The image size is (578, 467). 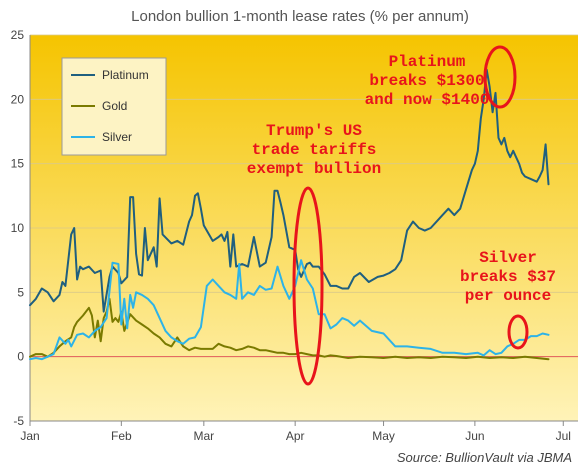 I want to click on annotation-line: trade tariffs, so click(x=314, y=150).